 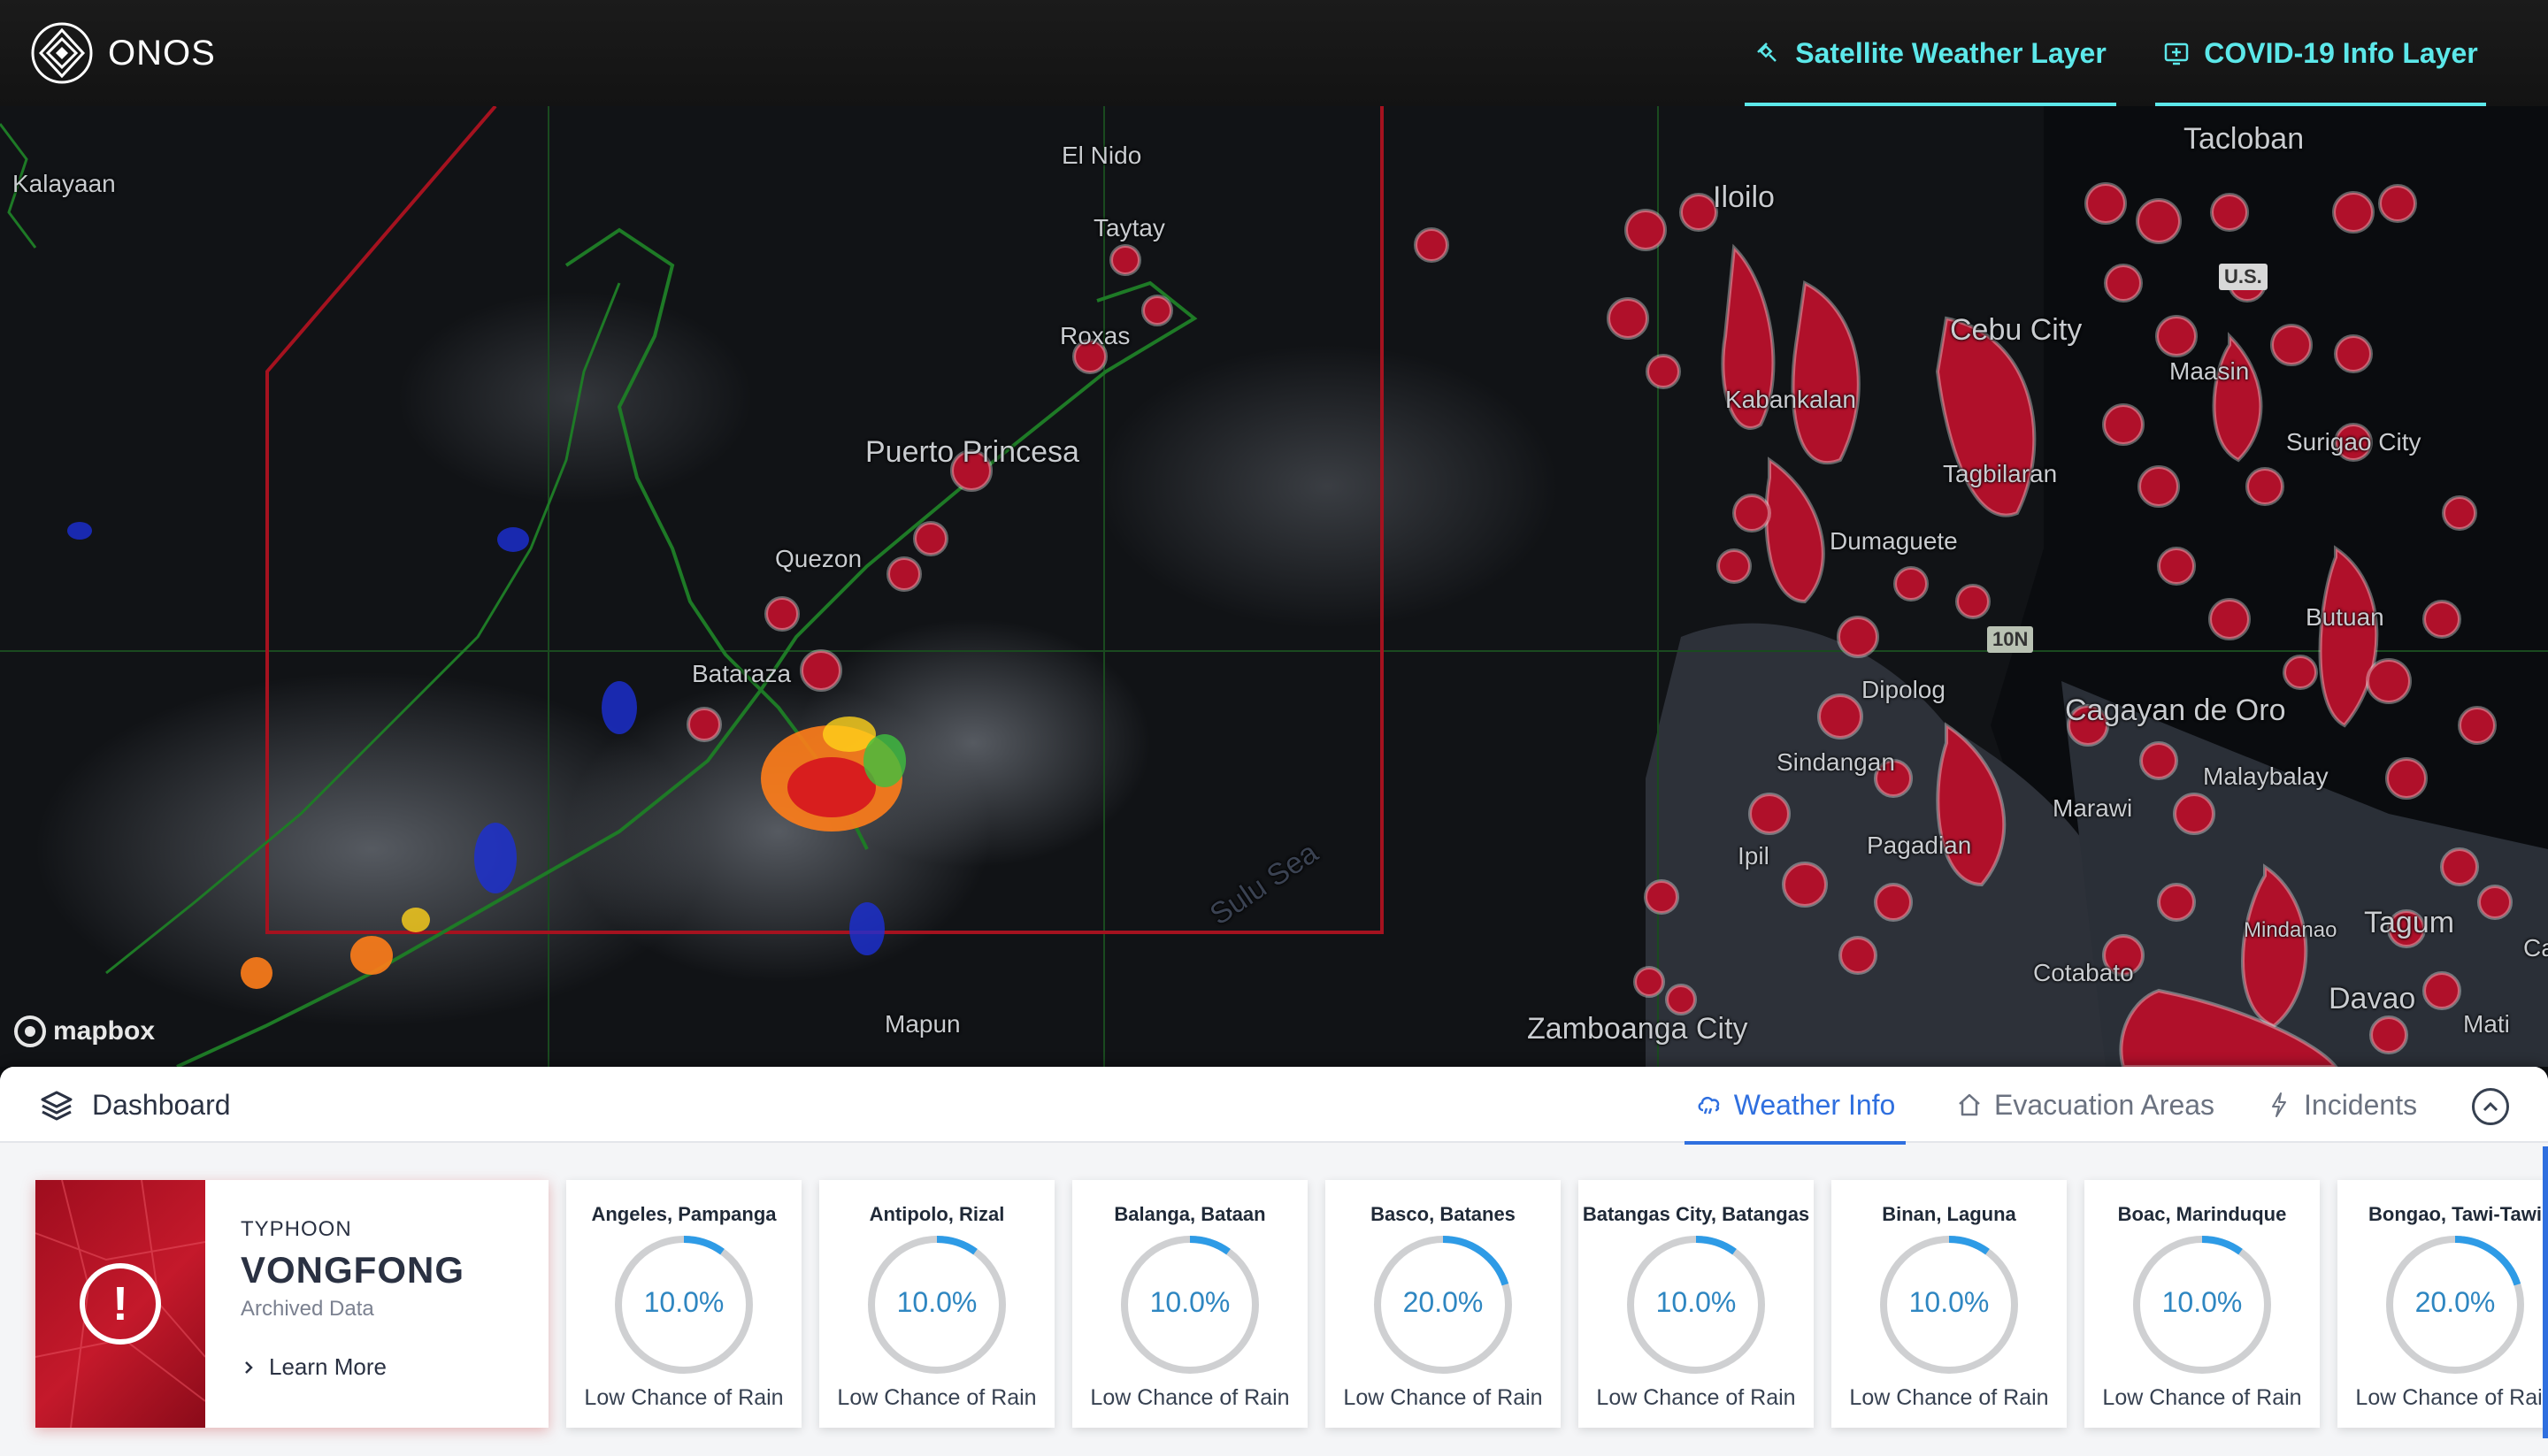 What do you see at coordinates (486, 755) in the screenshot?
I see `rain-cells` at bounding box center [486, 755].